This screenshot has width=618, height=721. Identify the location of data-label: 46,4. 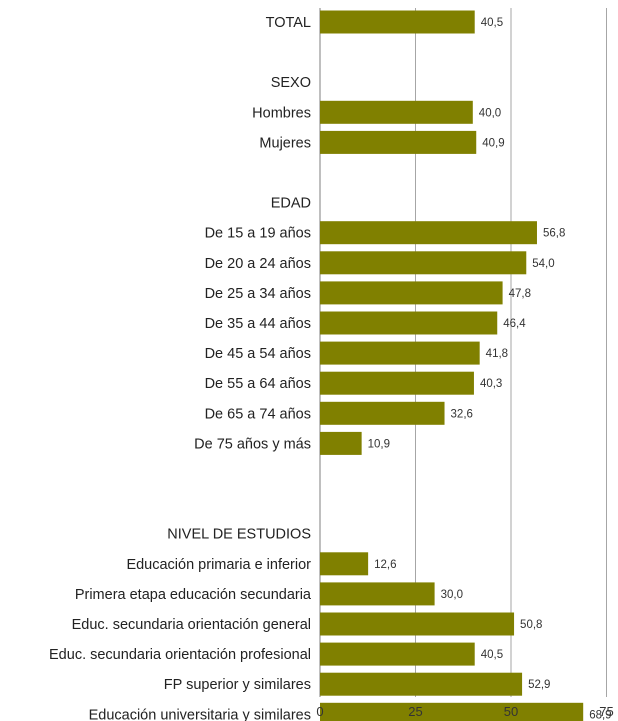
(514, 324).